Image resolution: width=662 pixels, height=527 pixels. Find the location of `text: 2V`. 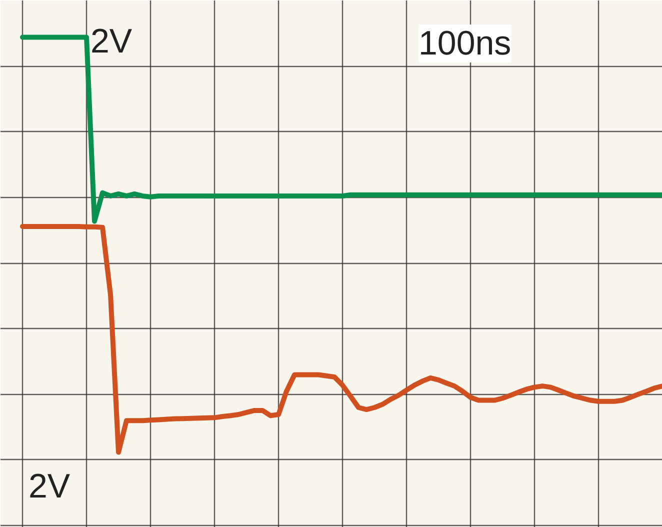

text: 2V is located at coordinates (49, 487).